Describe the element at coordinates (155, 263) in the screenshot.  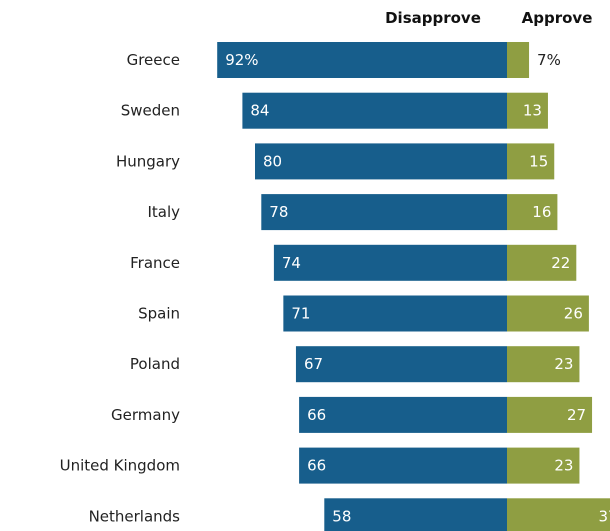
I see `category-label: France` at that location.